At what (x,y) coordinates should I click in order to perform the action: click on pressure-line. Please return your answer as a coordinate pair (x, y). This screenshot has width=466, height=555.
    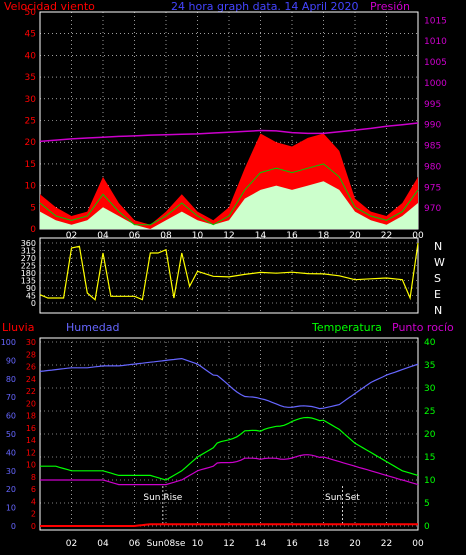
    Looking at the image, I should click on (229, 132).